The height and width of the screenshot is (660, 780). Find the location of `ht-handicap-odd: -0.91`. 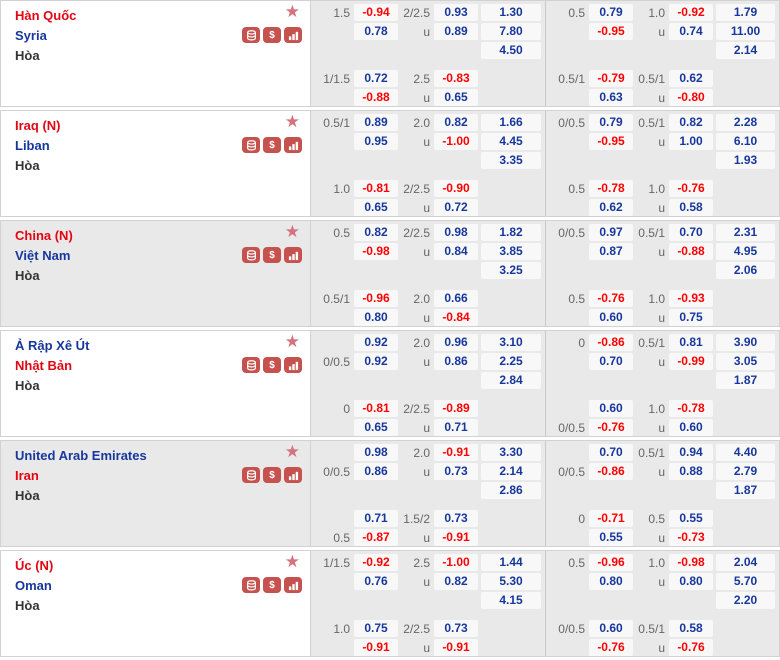

ht-handicap-odd: -0.91 is located at coordinates (376, 647).